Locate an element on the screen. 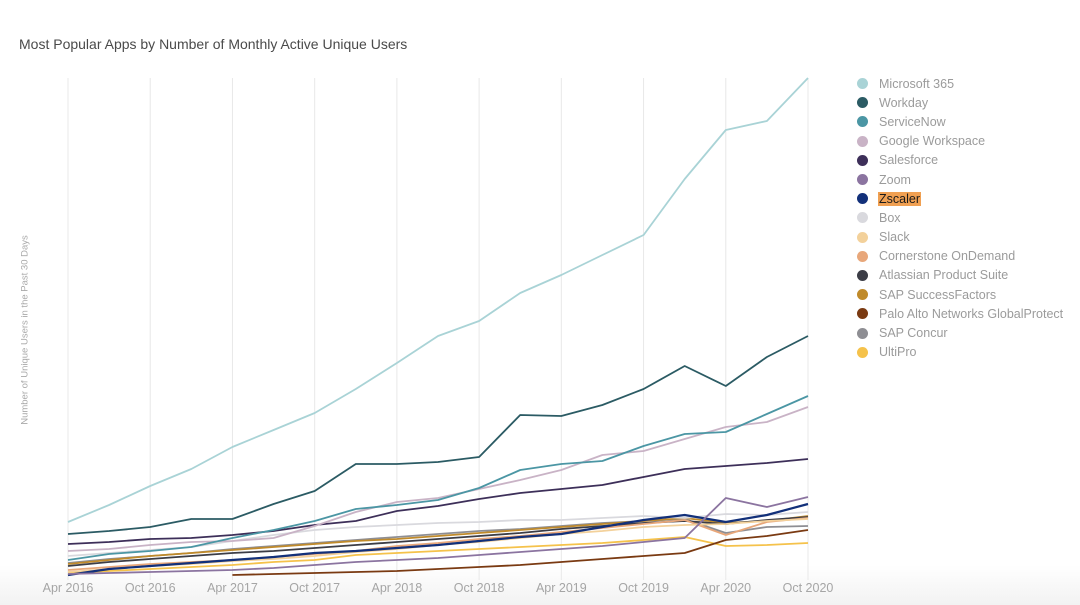 This screenshot has height=605, width=1080. legend-item-servicenow: ServiceNow is located at coordinates (960, 121).